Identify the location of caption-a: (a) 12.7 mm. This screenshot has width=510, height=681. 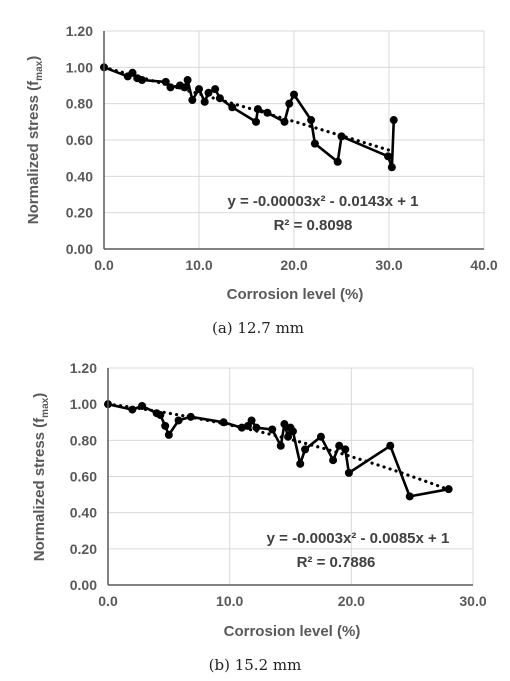
(258, 328).